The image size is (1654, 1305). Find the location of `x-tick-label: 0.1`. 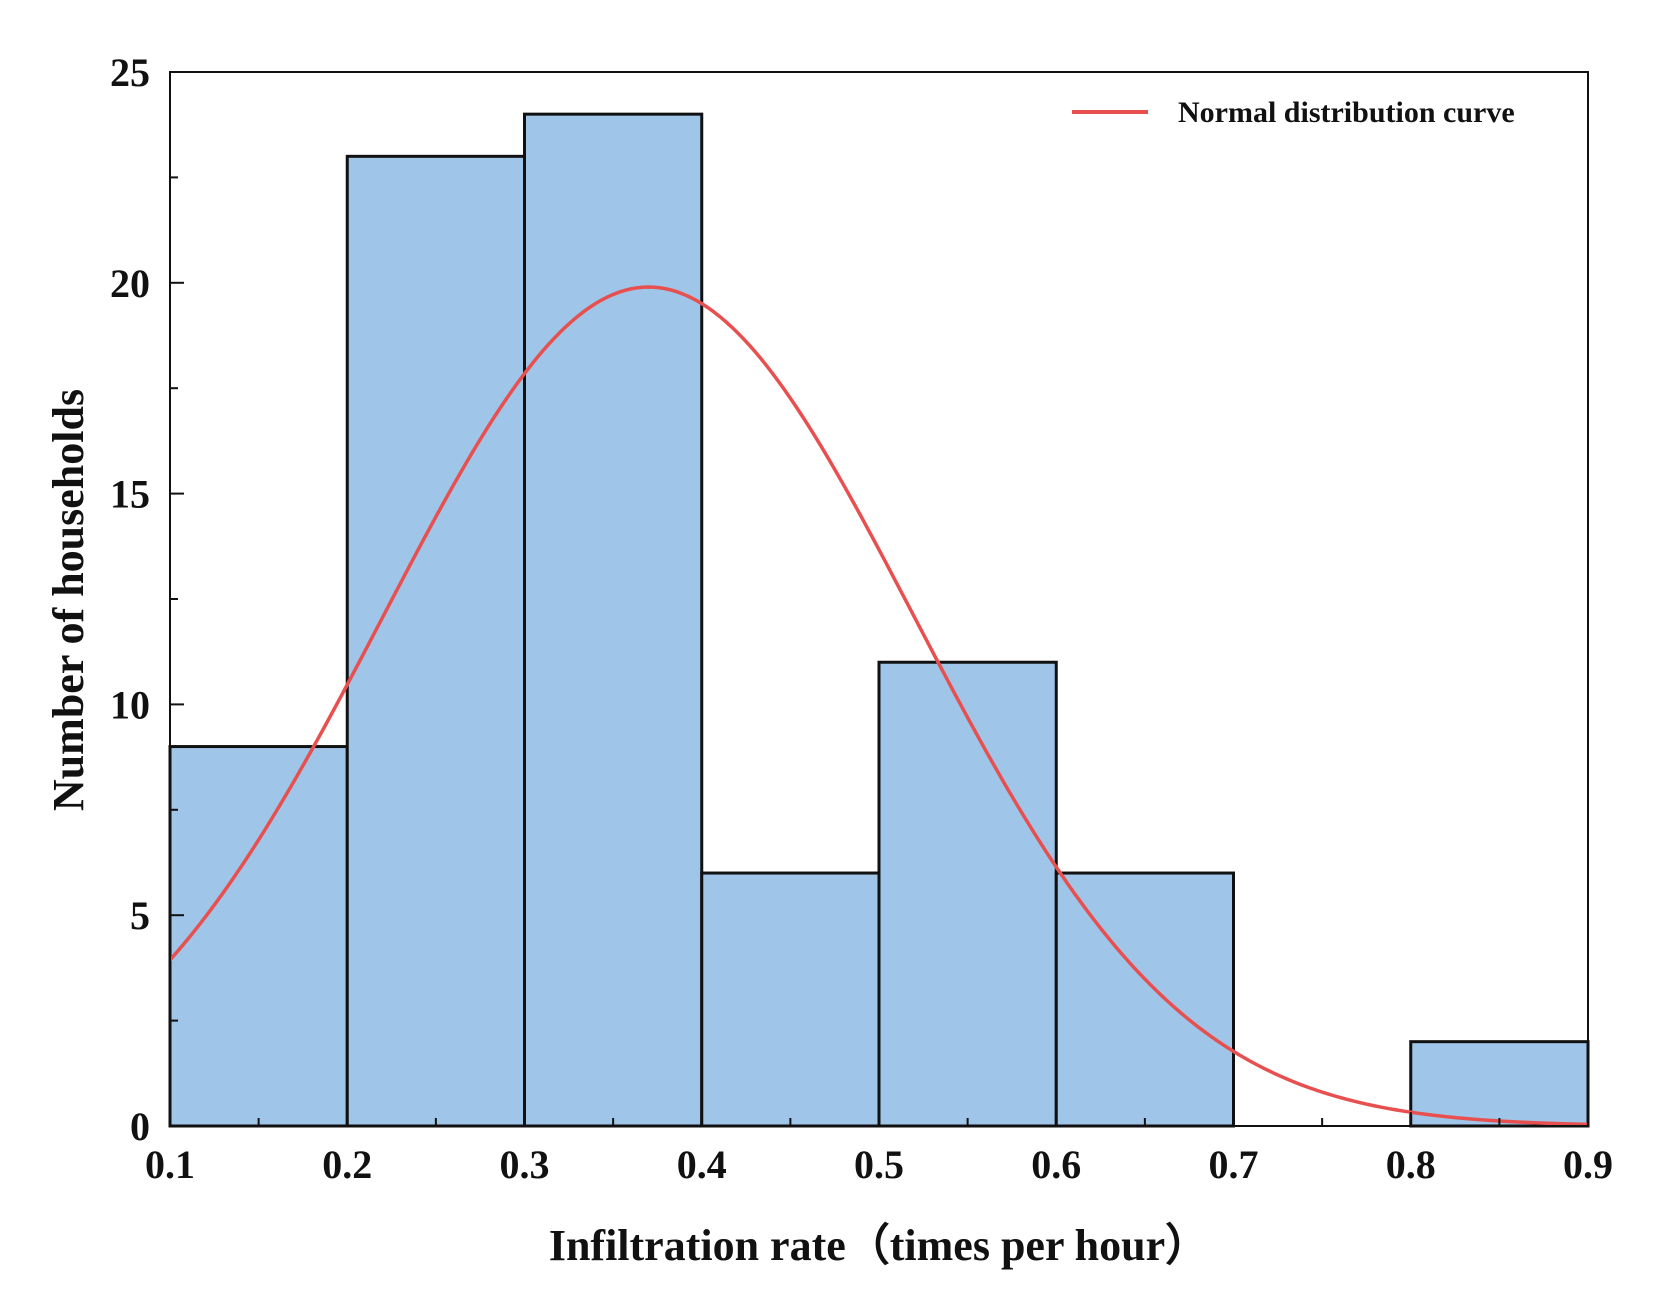

x-tick-label: 0.1 is located at coordinates (170, 1164).